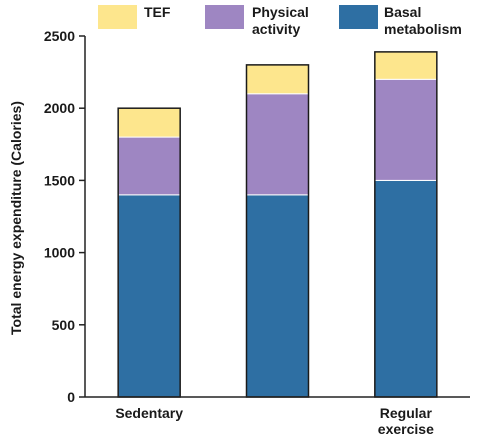 This screenshot has height=445, width=485. What do you see at coordinates (406, 413) in the screenshot?
I see `x-category-label: Regular` at bounding box center [406, 413].